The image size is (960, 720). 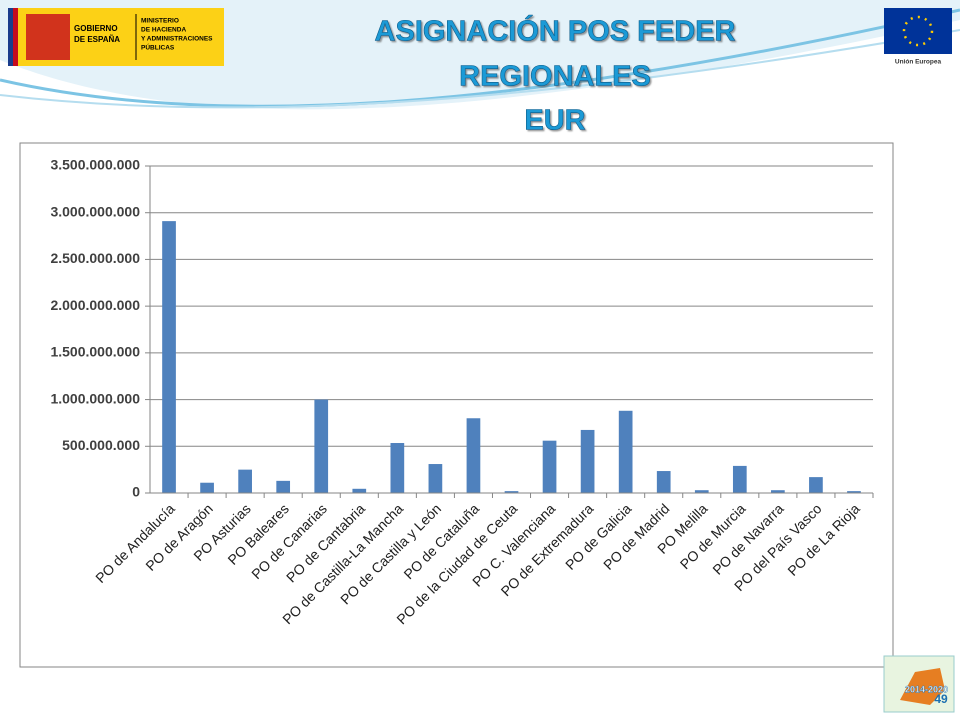 What do you see at coordinates (554, 121) in the screenshot?
I see `title-line: EUR` at bounding box center [554, 121].